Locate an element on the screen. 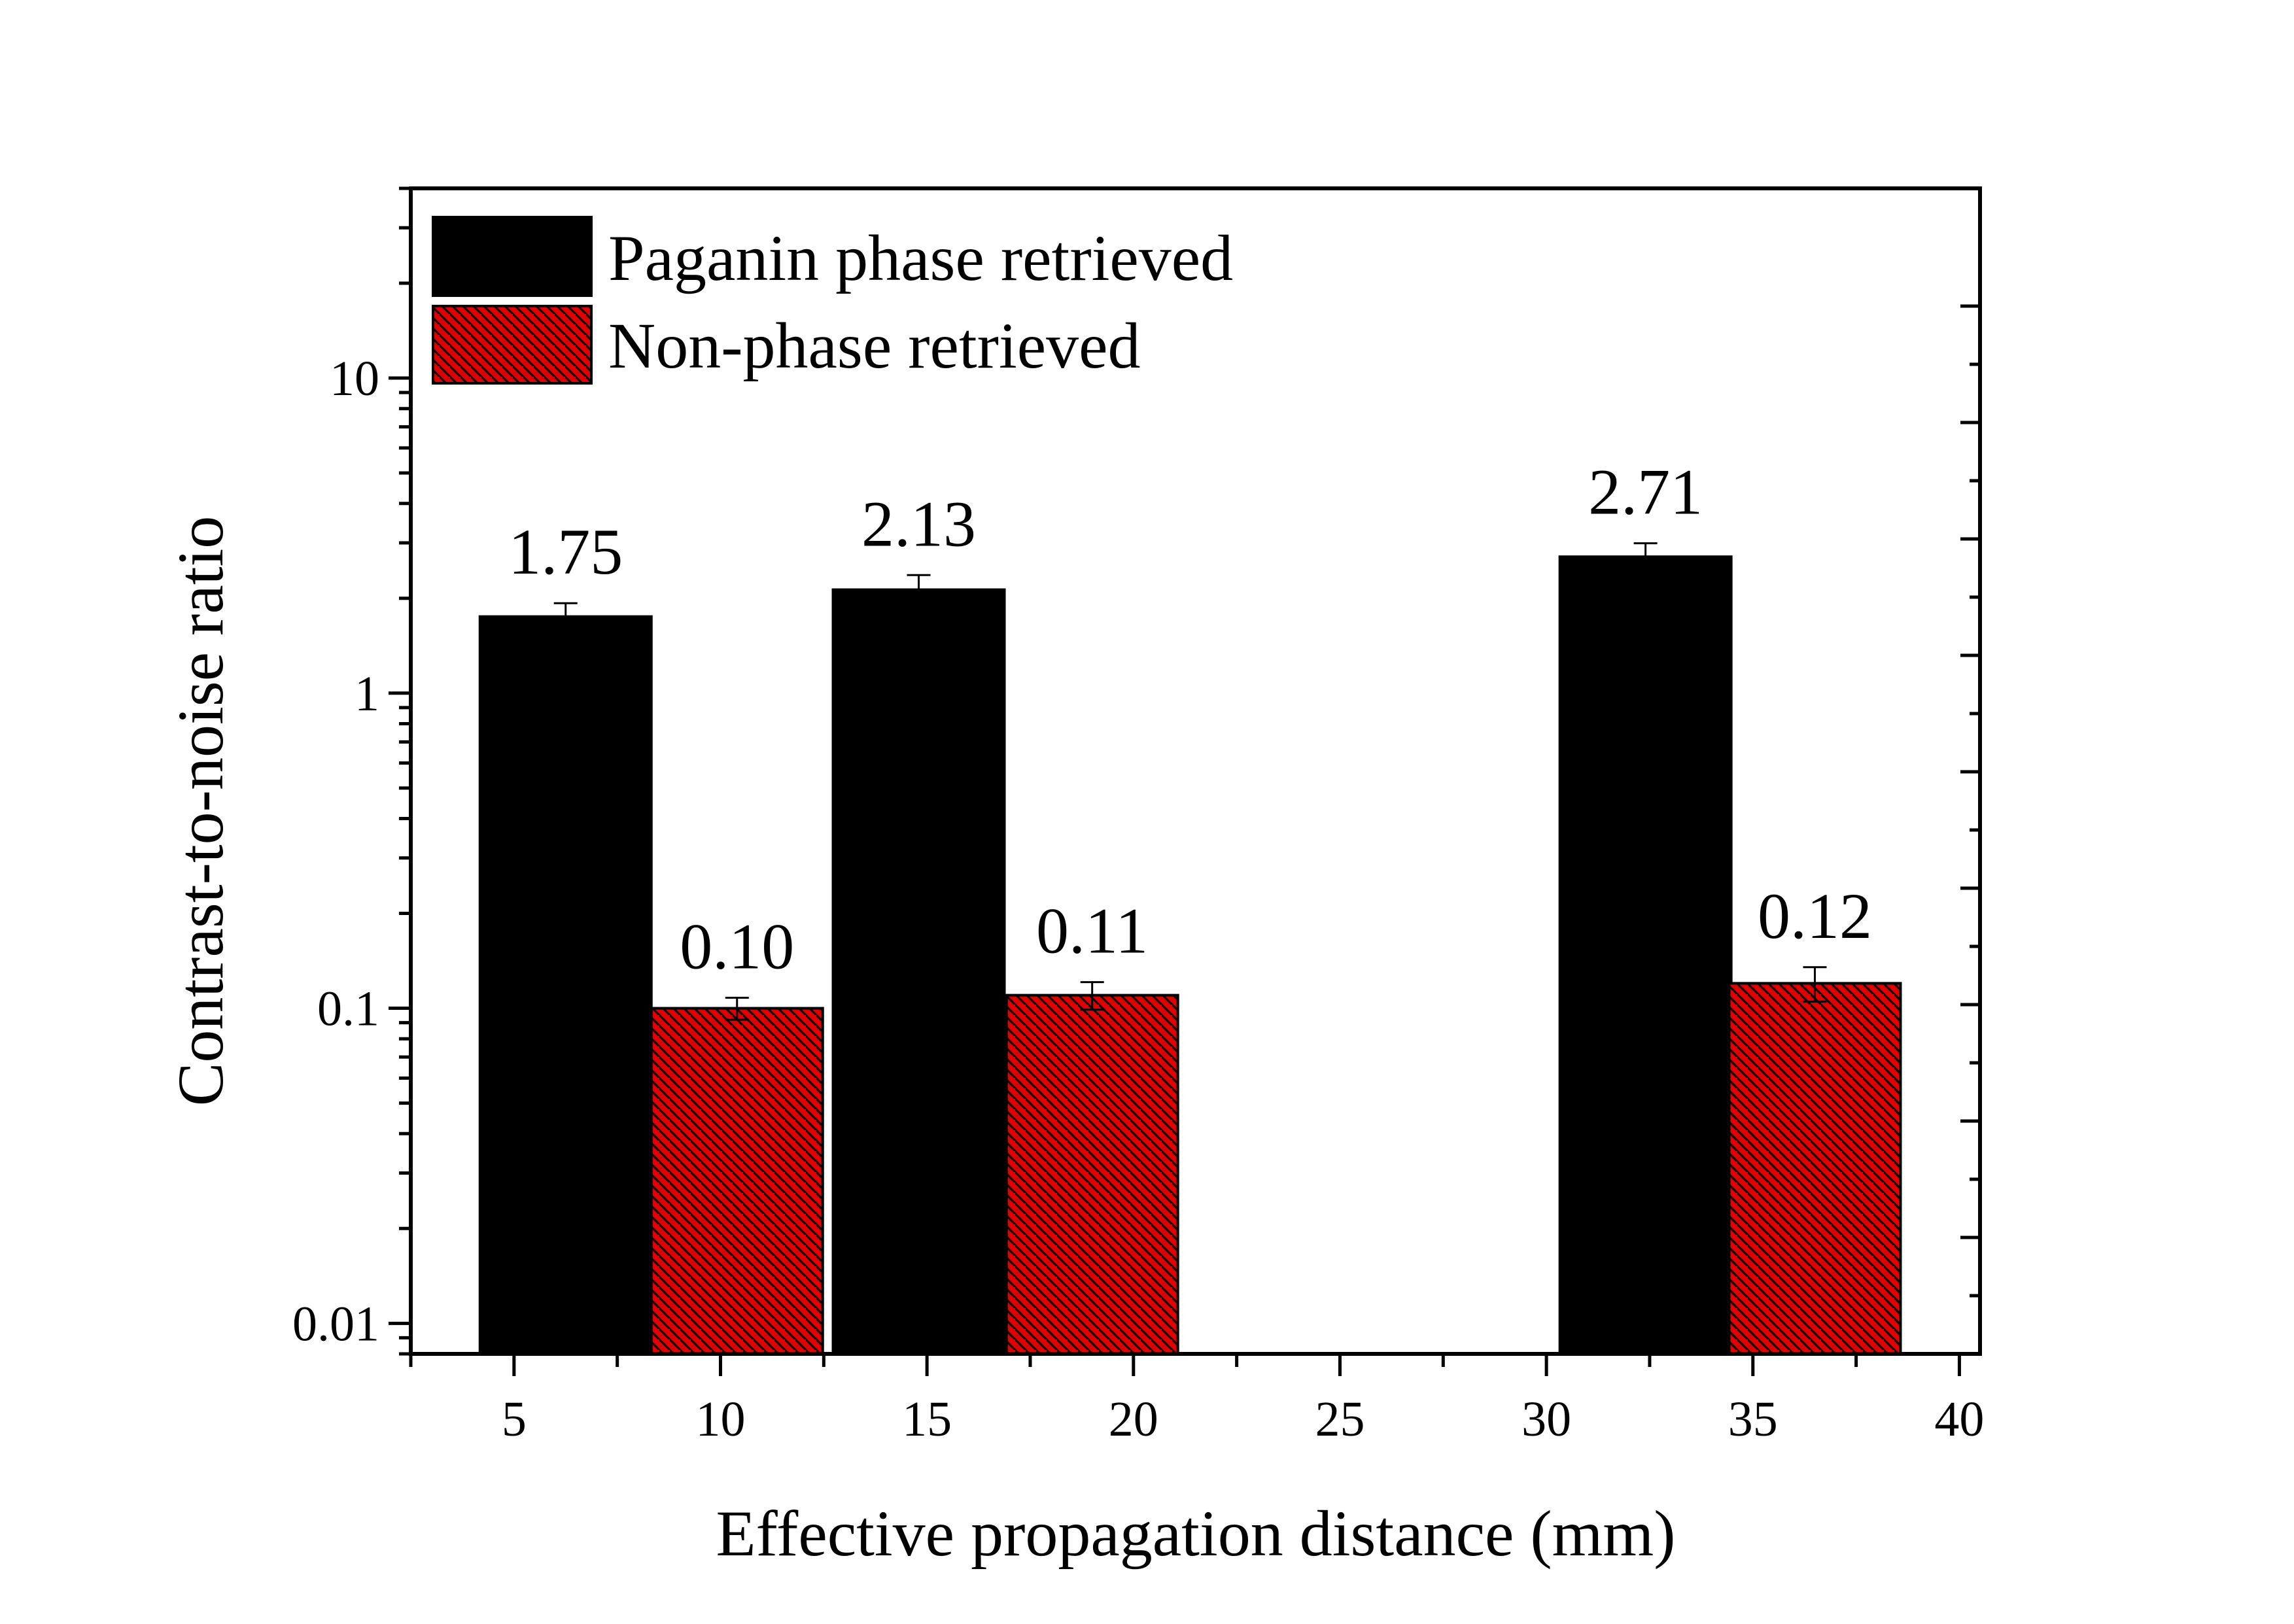 The image size is (2294, 1624). x-tick-label-15: 15 is located at coordinates (927, 1419).